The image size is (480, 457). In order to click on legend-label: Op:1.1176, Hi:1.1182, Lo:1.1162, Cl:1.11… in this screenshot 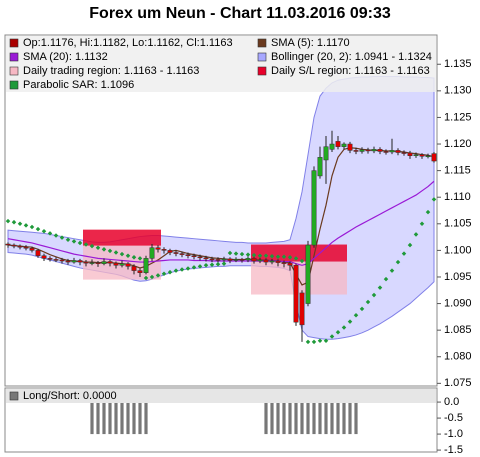, I will do `click(128, 43)`.